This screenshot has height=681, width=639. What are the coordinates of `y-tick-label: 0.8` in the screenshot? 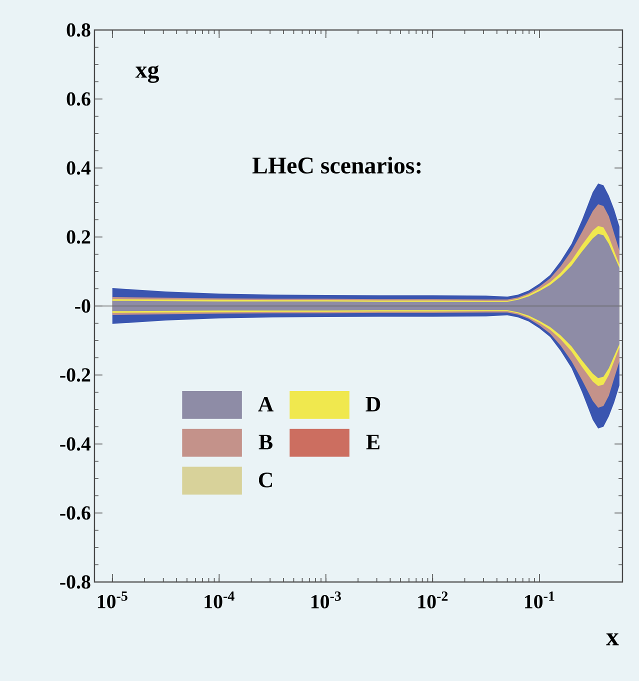 It's located at (78, 30).